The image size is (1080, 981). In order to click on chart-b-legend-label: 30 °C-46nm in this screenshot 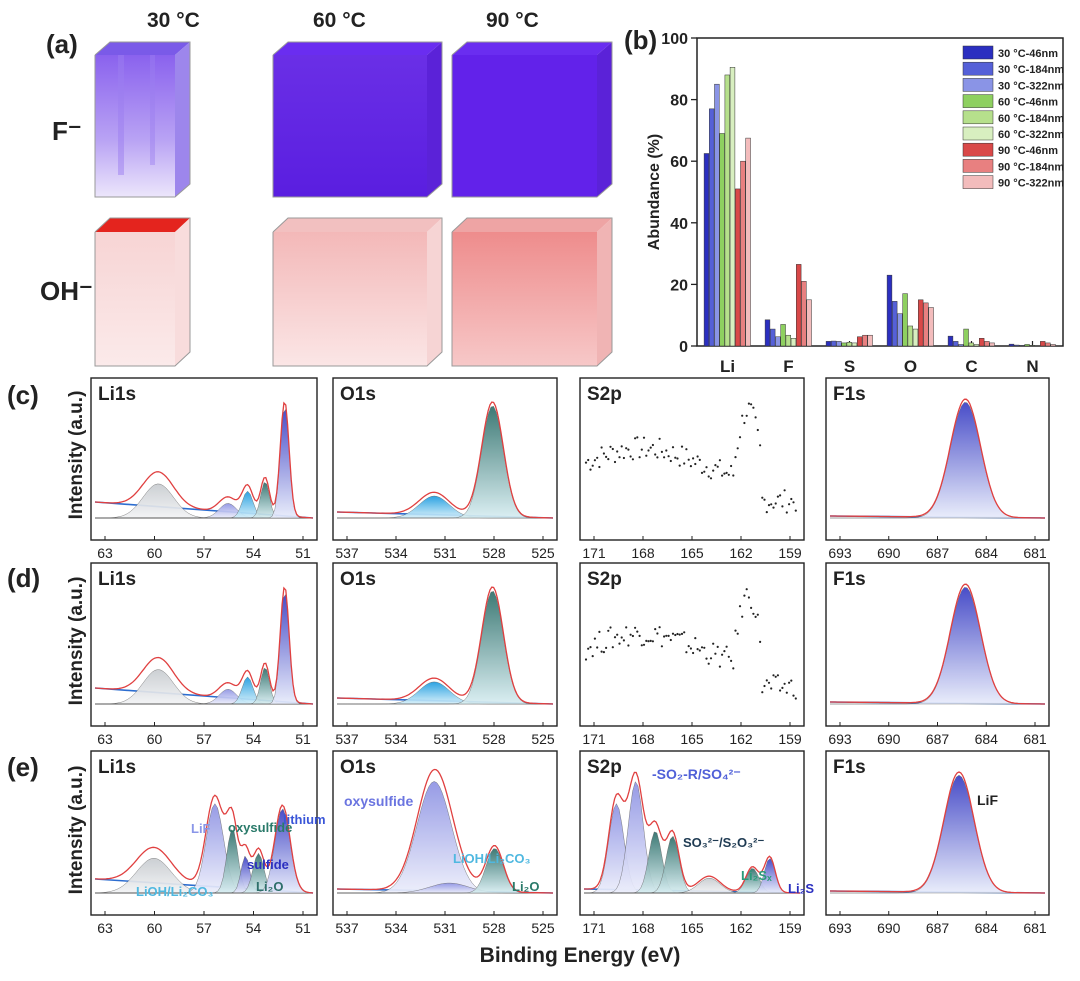, I will do `click(1028, 54)`.